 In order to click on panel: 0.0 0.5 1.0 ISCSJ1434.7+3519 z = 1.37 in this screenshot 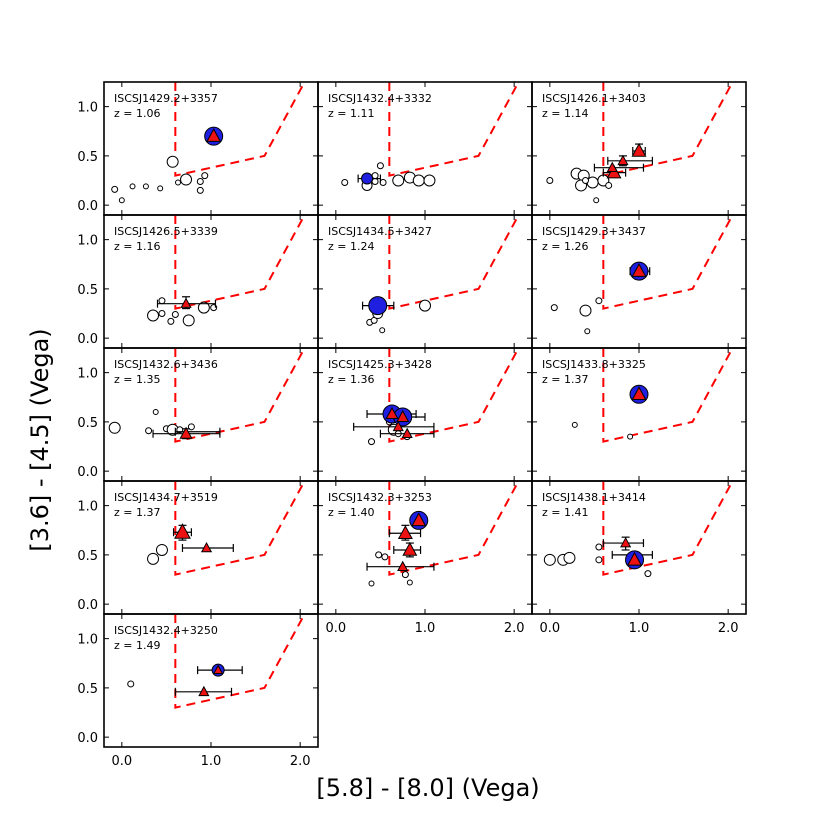, I will do `click(198, 547)`.